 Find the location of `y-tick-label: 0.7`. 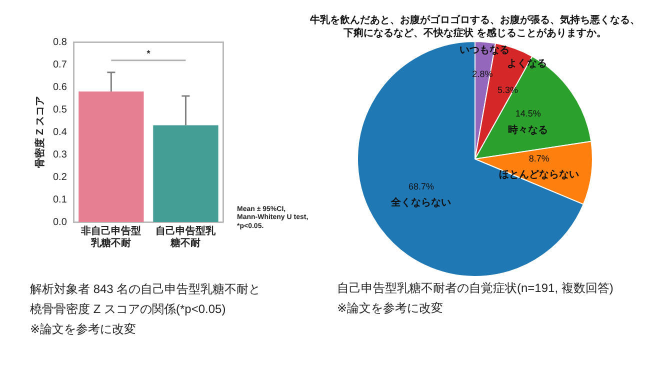

y-tick-label: 0.7 is located at coordinates (60, 64).